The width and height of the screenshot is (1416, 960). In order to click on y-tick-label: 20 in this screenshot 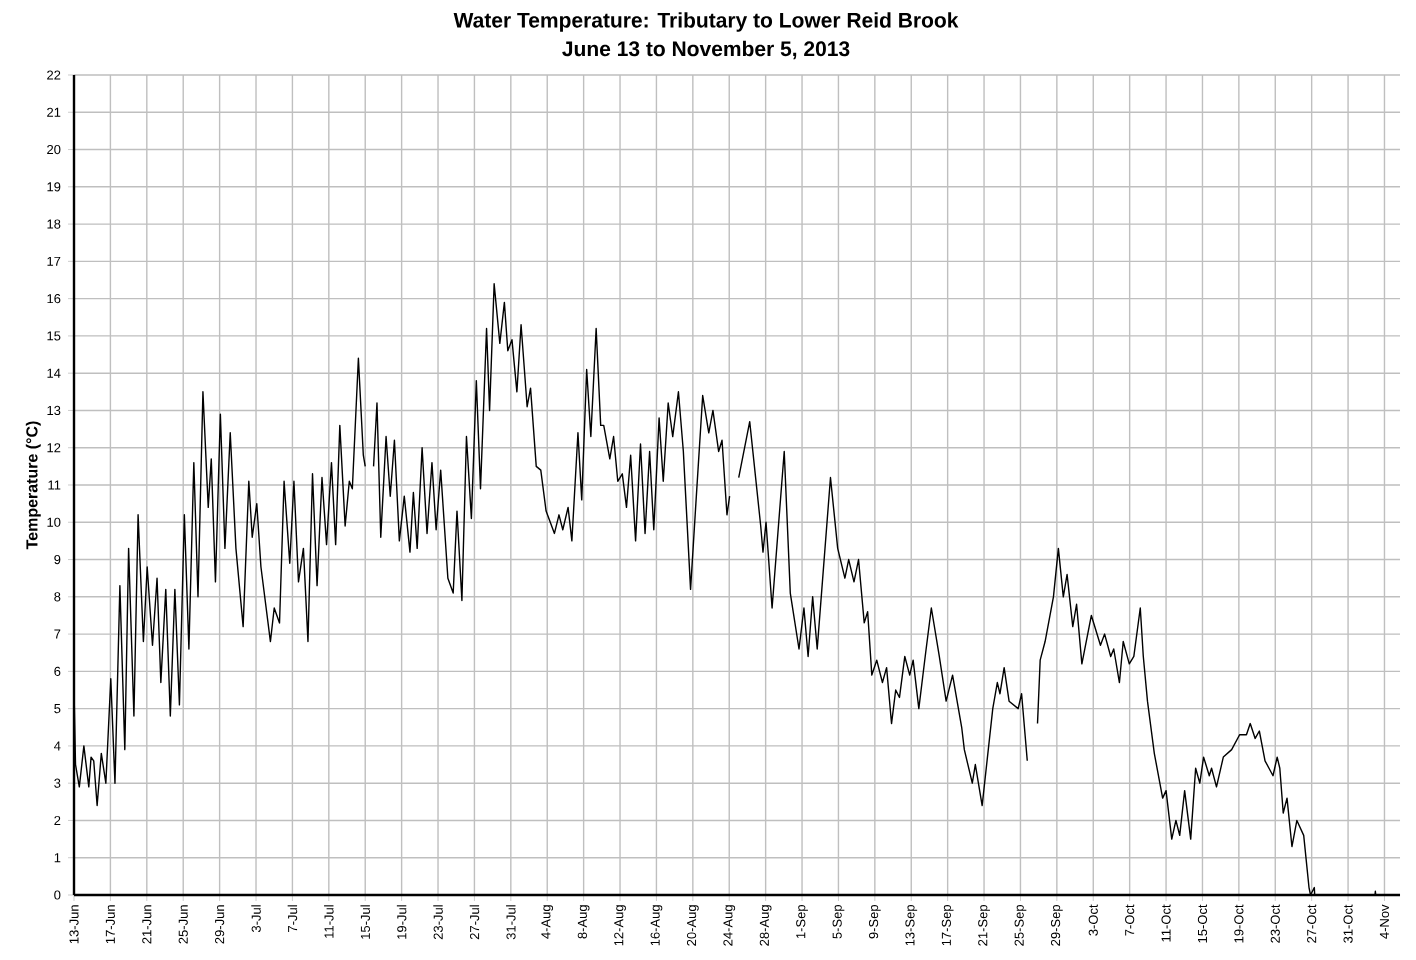, I will do `click(54, 149)`.